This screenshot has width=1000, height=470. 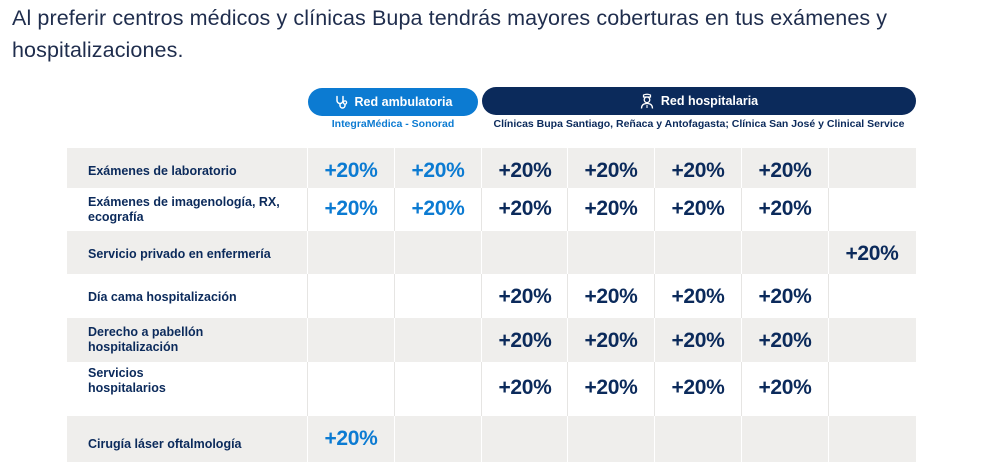 I want to click on hospital-network-badge: Red hospitalaria, so click(x=699, y=101).